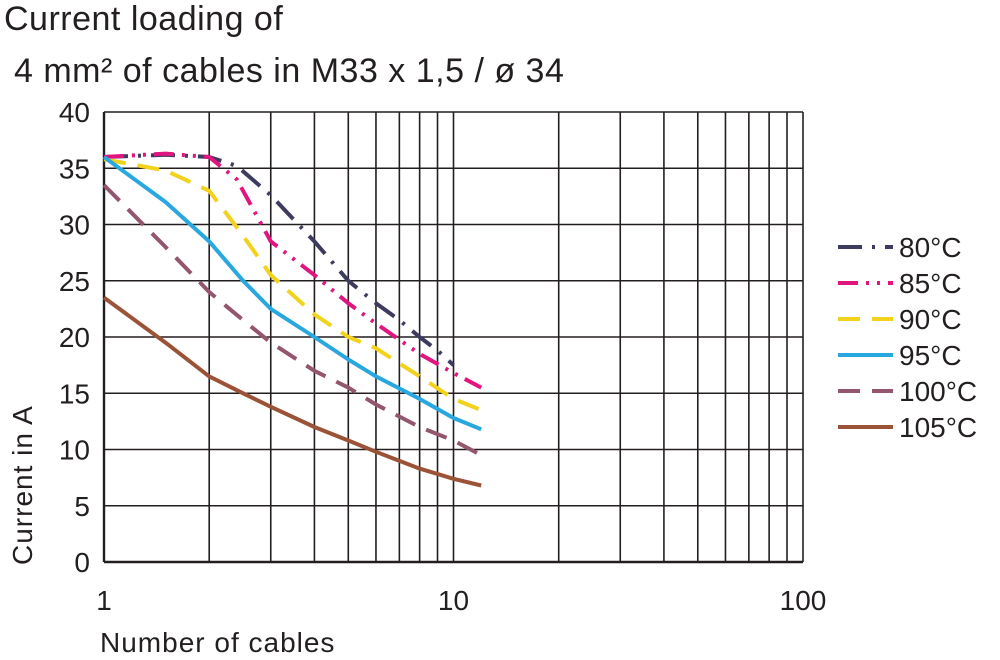 This screenshot has height=660, width=1000. What do you see at coordinates (74, 112) in the screenshot?
I see `y-tick-label: 40` at bounding box center [74, 112].